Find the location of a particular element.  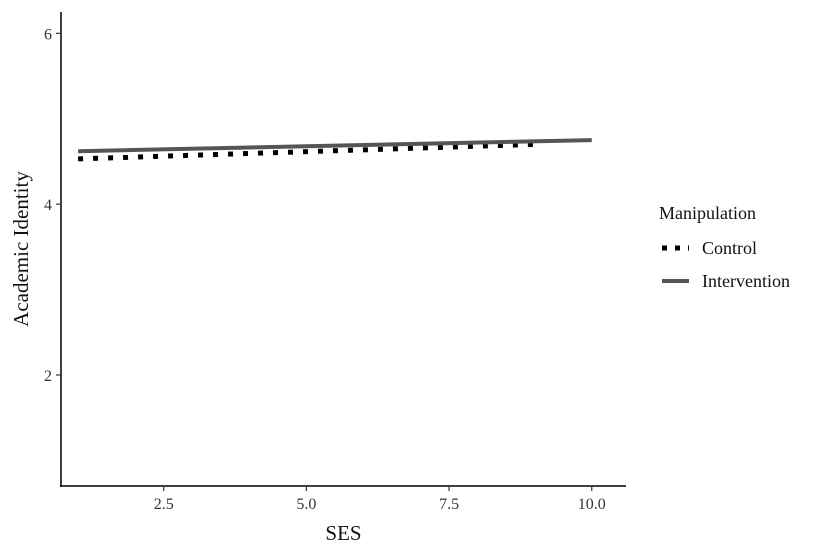

series-layer is located at coordinates (335, 150).